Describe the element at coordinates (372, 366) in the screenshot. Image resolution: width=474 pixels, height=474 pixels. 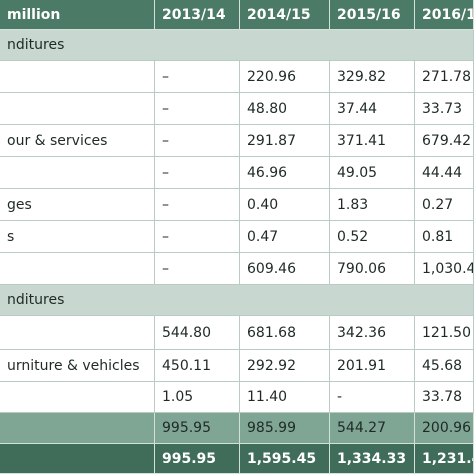
I see `table-cell: 201.91` at that location.